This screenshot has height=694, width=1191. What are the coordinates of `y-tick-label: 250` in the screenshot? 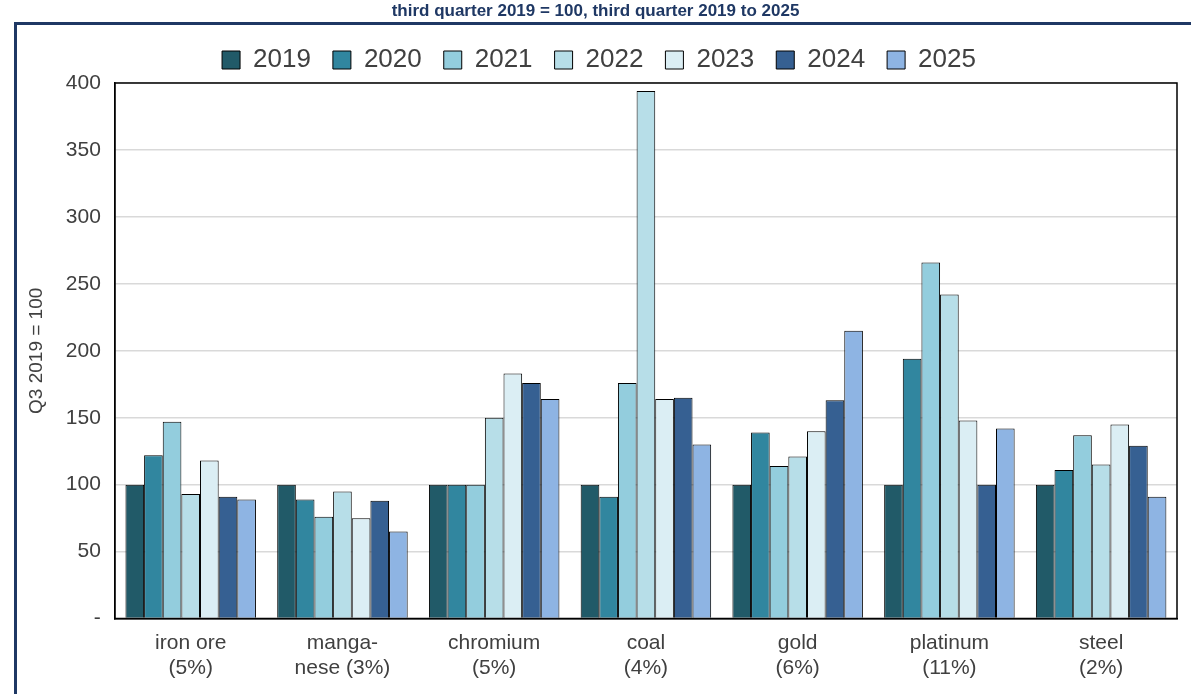 It's located at (83, 282).